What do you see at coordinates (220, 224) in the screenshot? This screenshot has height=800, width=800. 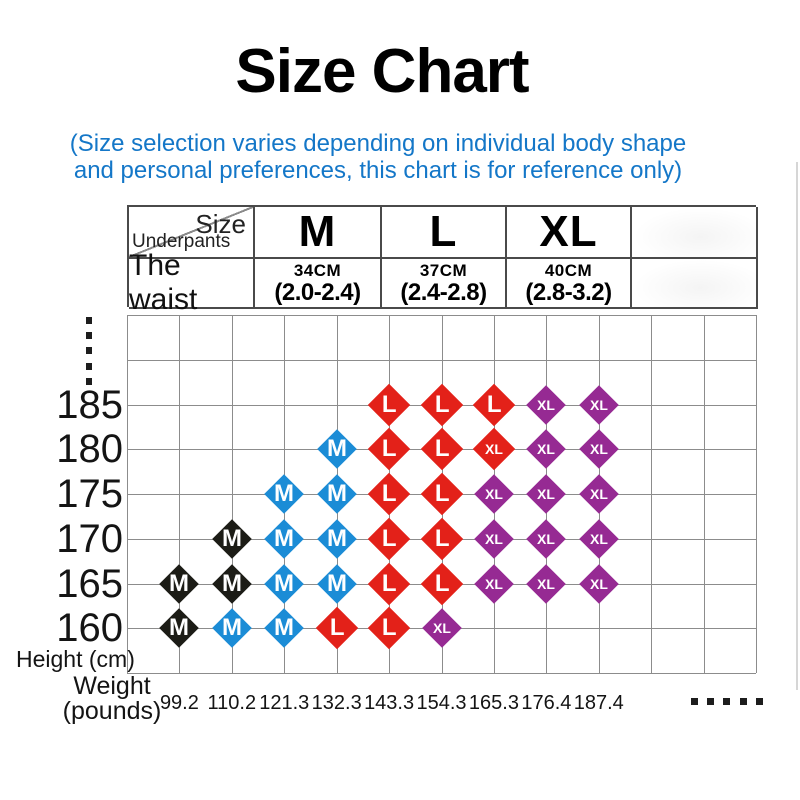 I see `corner-label-size: Size` at bounding box center [220, 224].